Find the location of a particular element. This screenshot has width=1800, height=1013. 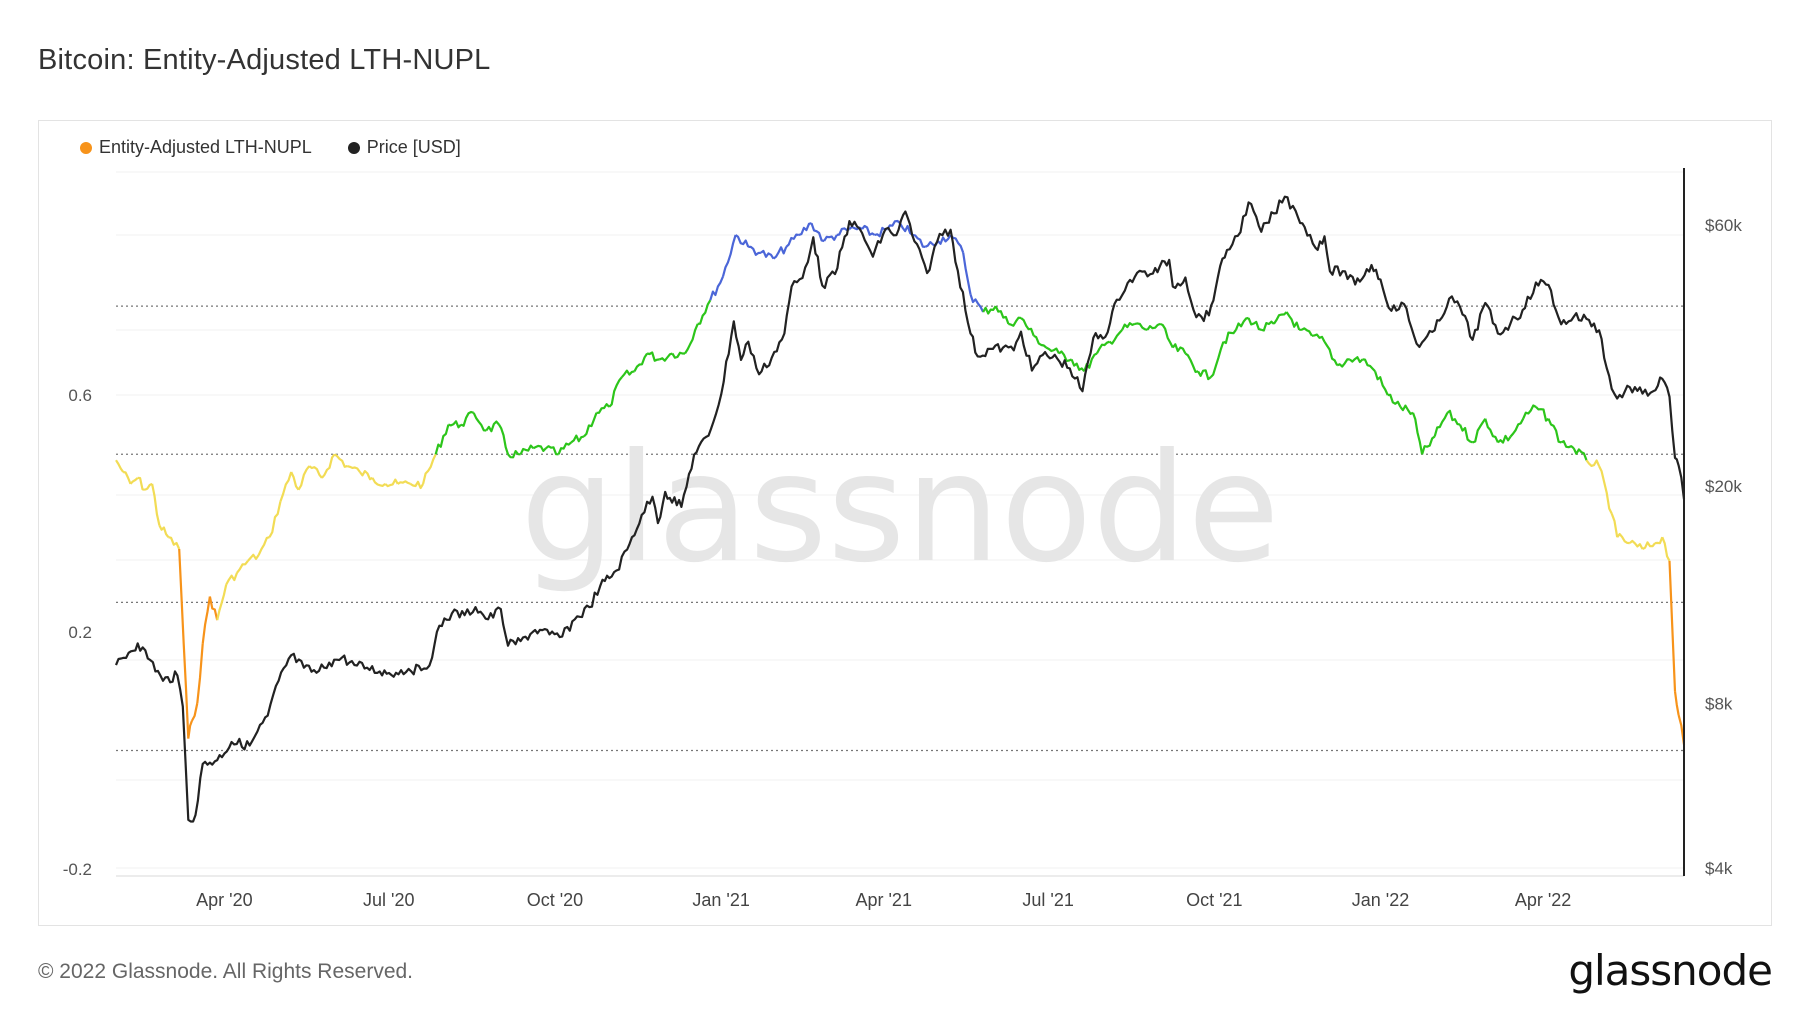

x-tick-label: Jul '21 is located at coordinates (1047, 900).